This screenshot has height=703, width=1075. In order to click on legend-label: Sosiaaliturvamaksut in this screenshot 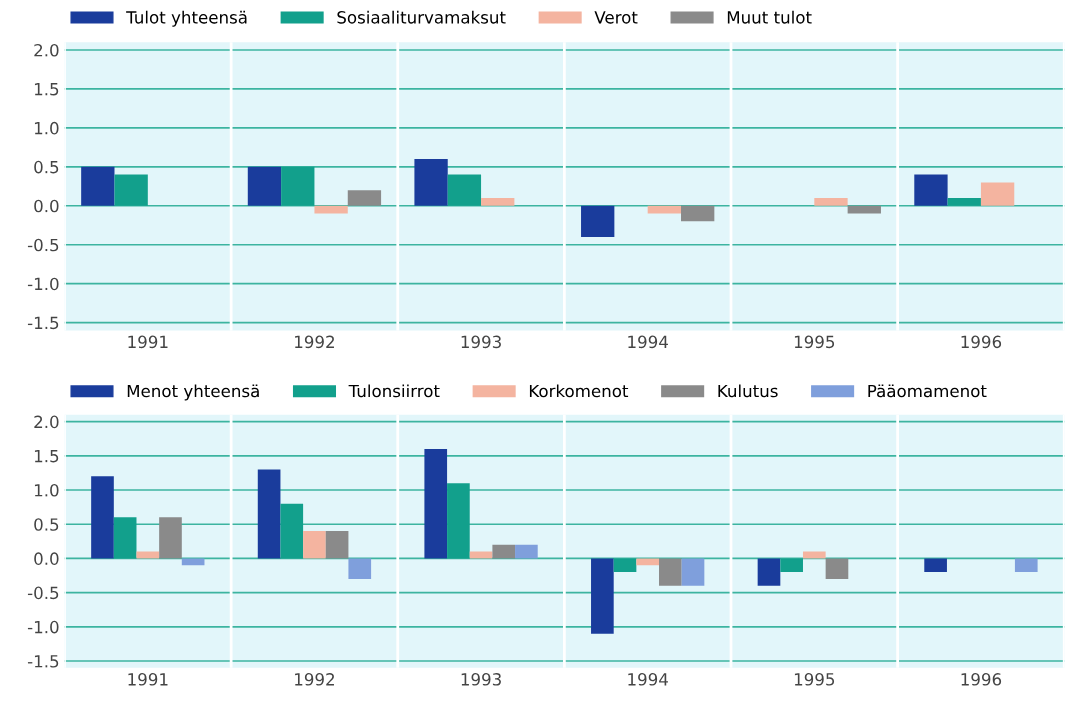, I will do `click(421, 17)`.